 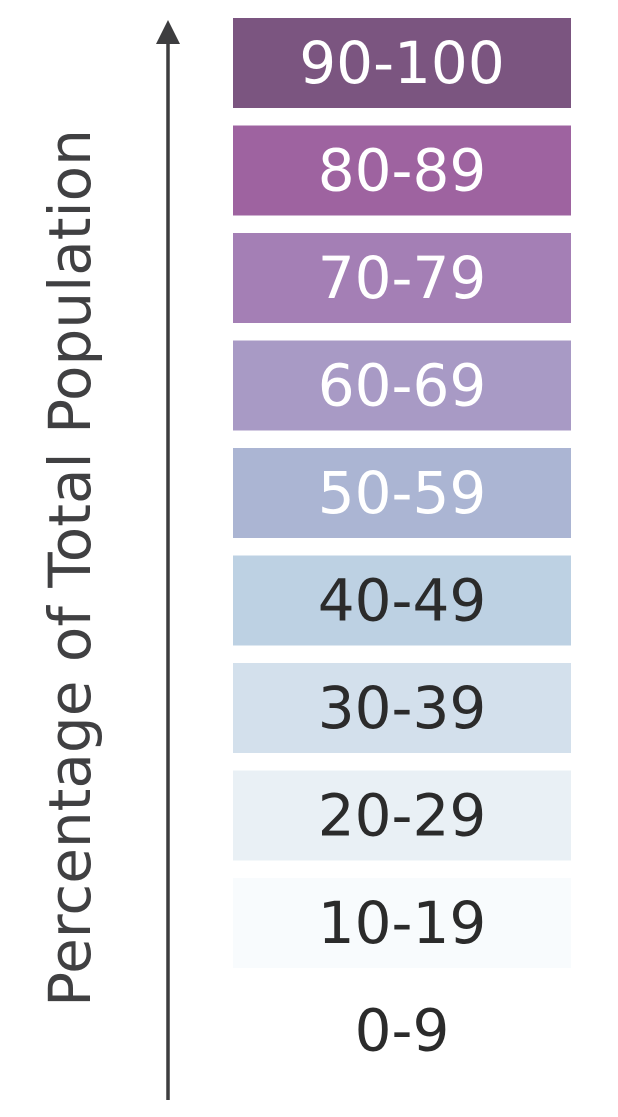 I want to click on legend-band-label: 70-79, so click(x=402, y=278).